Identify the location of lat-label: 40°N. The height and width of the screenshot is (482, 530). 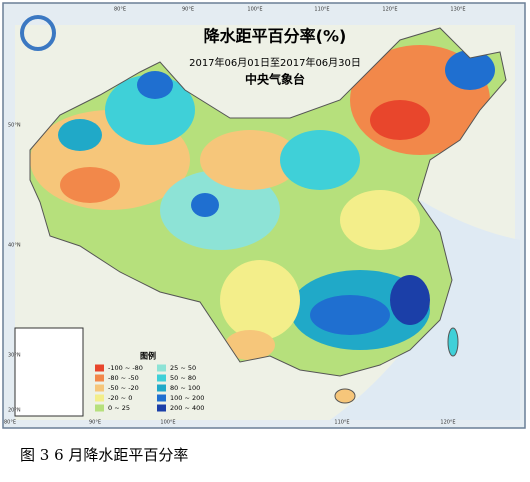
(14, 246).